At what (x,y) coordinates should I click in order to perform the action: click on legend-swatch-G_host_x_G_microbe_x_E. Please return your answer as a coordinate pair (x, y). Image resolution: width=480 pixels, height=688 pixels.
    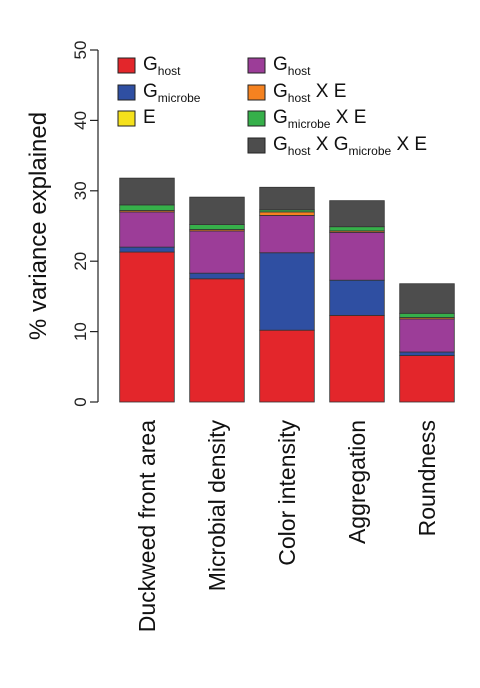
    Looking at the image, I should click on (256, 145).